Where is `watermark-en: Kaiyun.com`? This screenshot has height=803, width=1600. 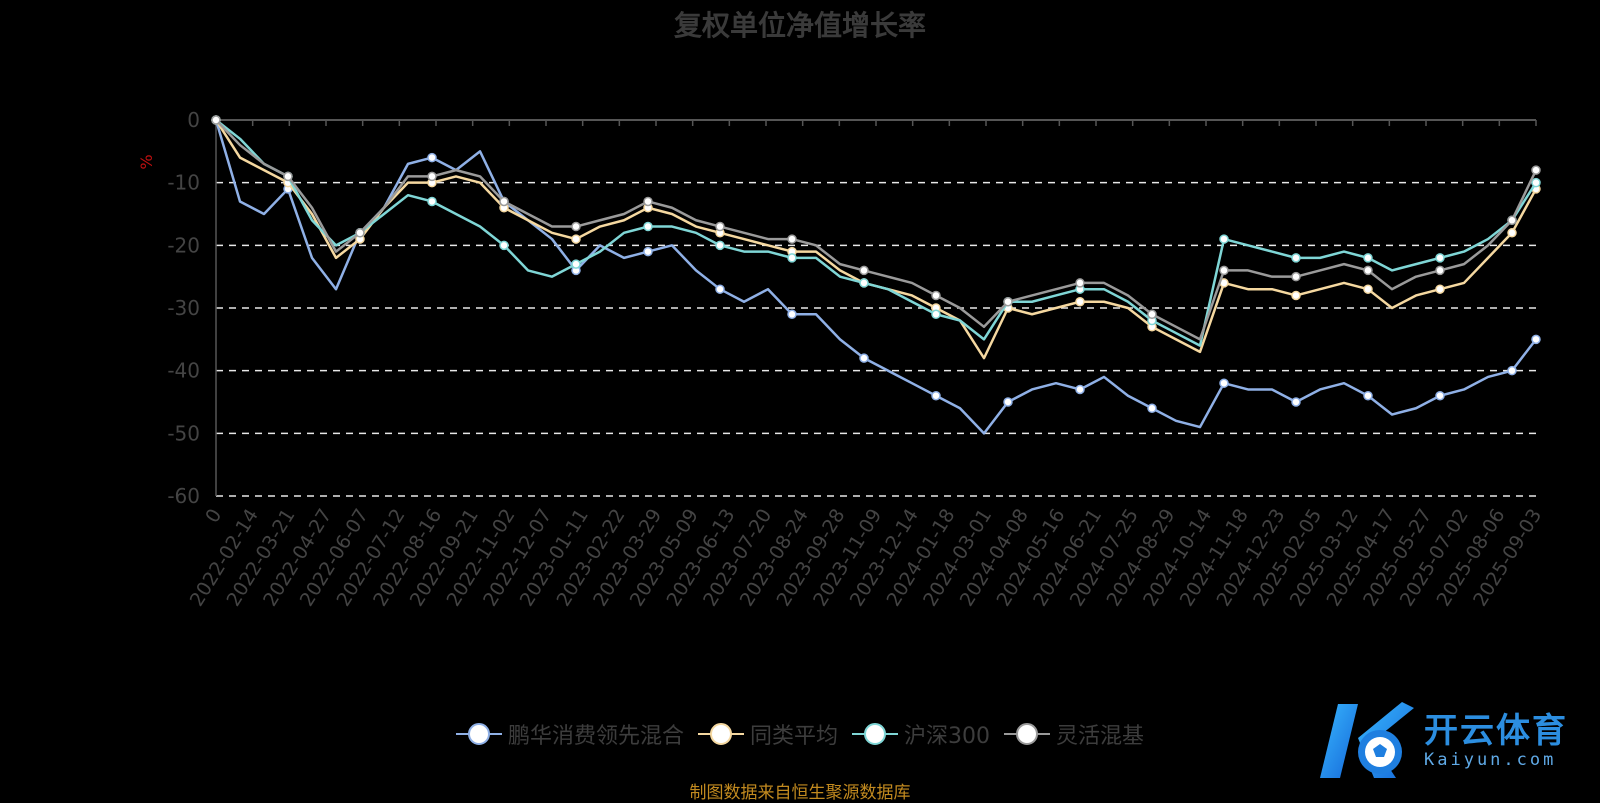 watermark-en: Kaiyun.com is located at coordinates (1490, 760).